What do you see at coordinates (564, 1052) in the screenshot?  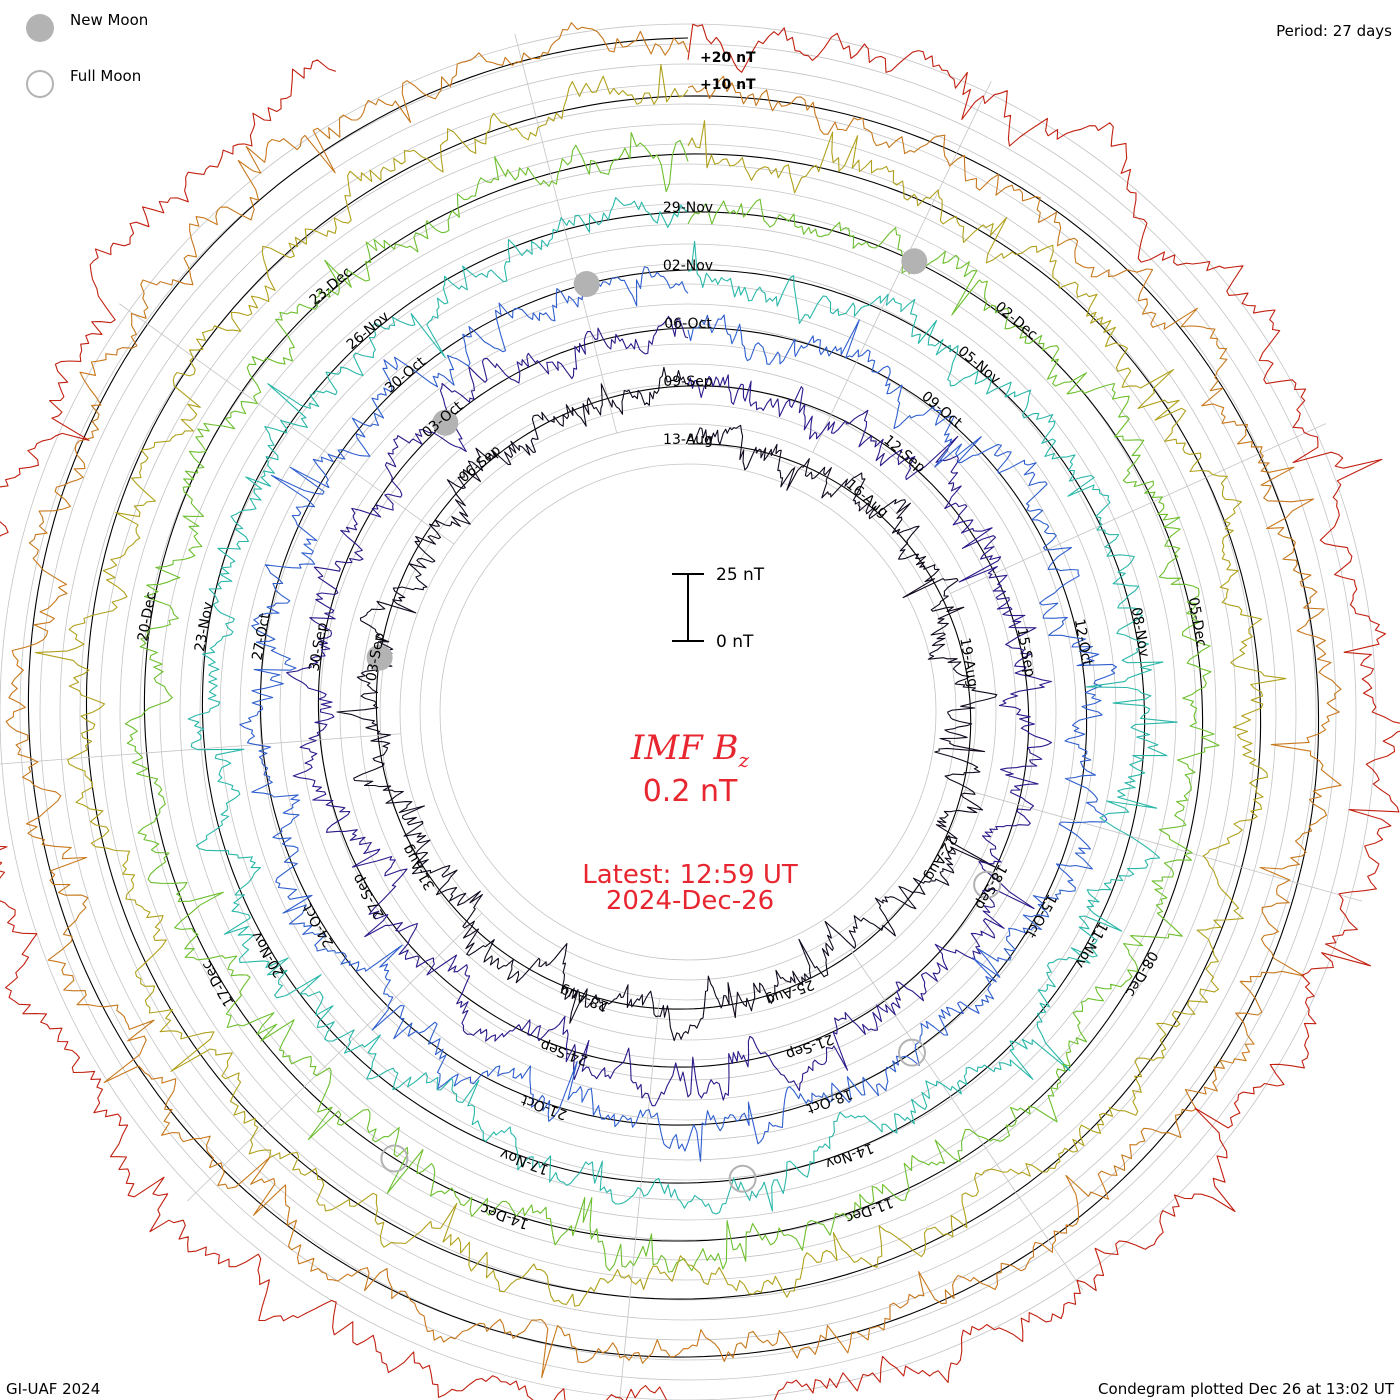 I see `date-label: 24-Sep` at bounding box center [564, 1052].